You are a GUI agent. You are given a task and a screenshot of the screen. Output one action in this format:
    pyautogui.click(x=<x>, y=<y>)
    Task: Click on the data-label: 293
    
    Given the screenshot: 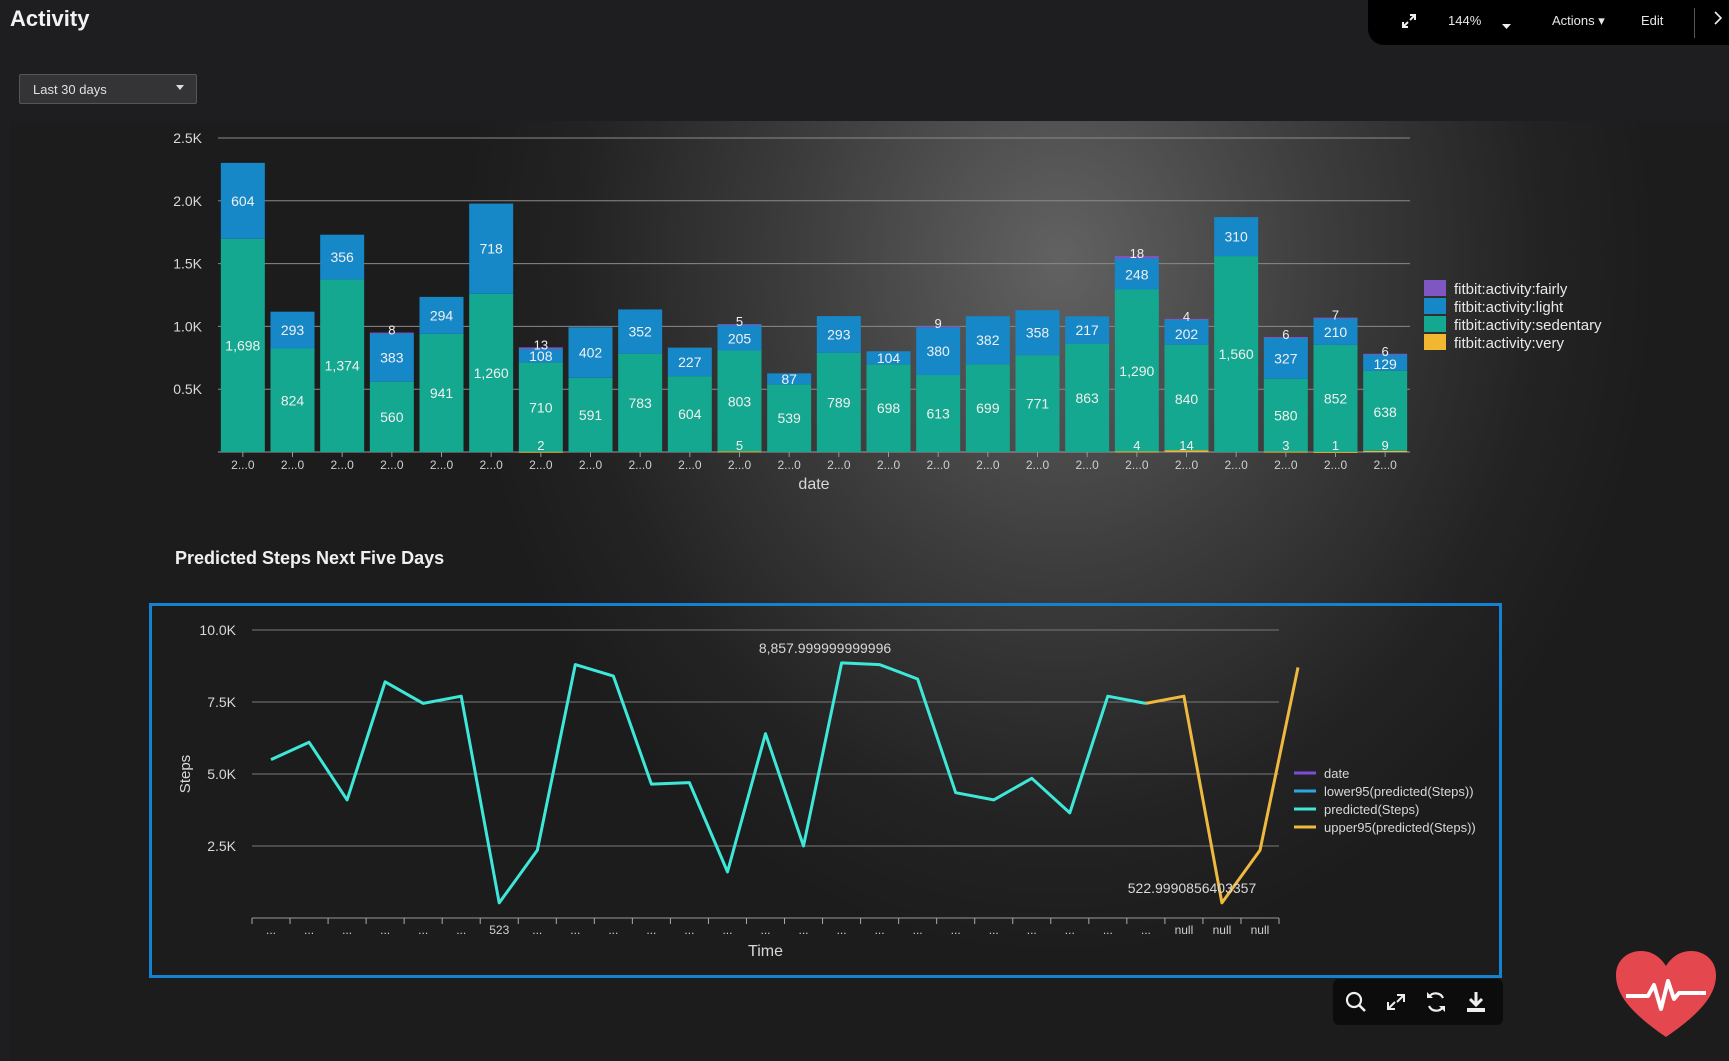 What is the action you would take?
    pyautogui.click(x=839, y=335)
    